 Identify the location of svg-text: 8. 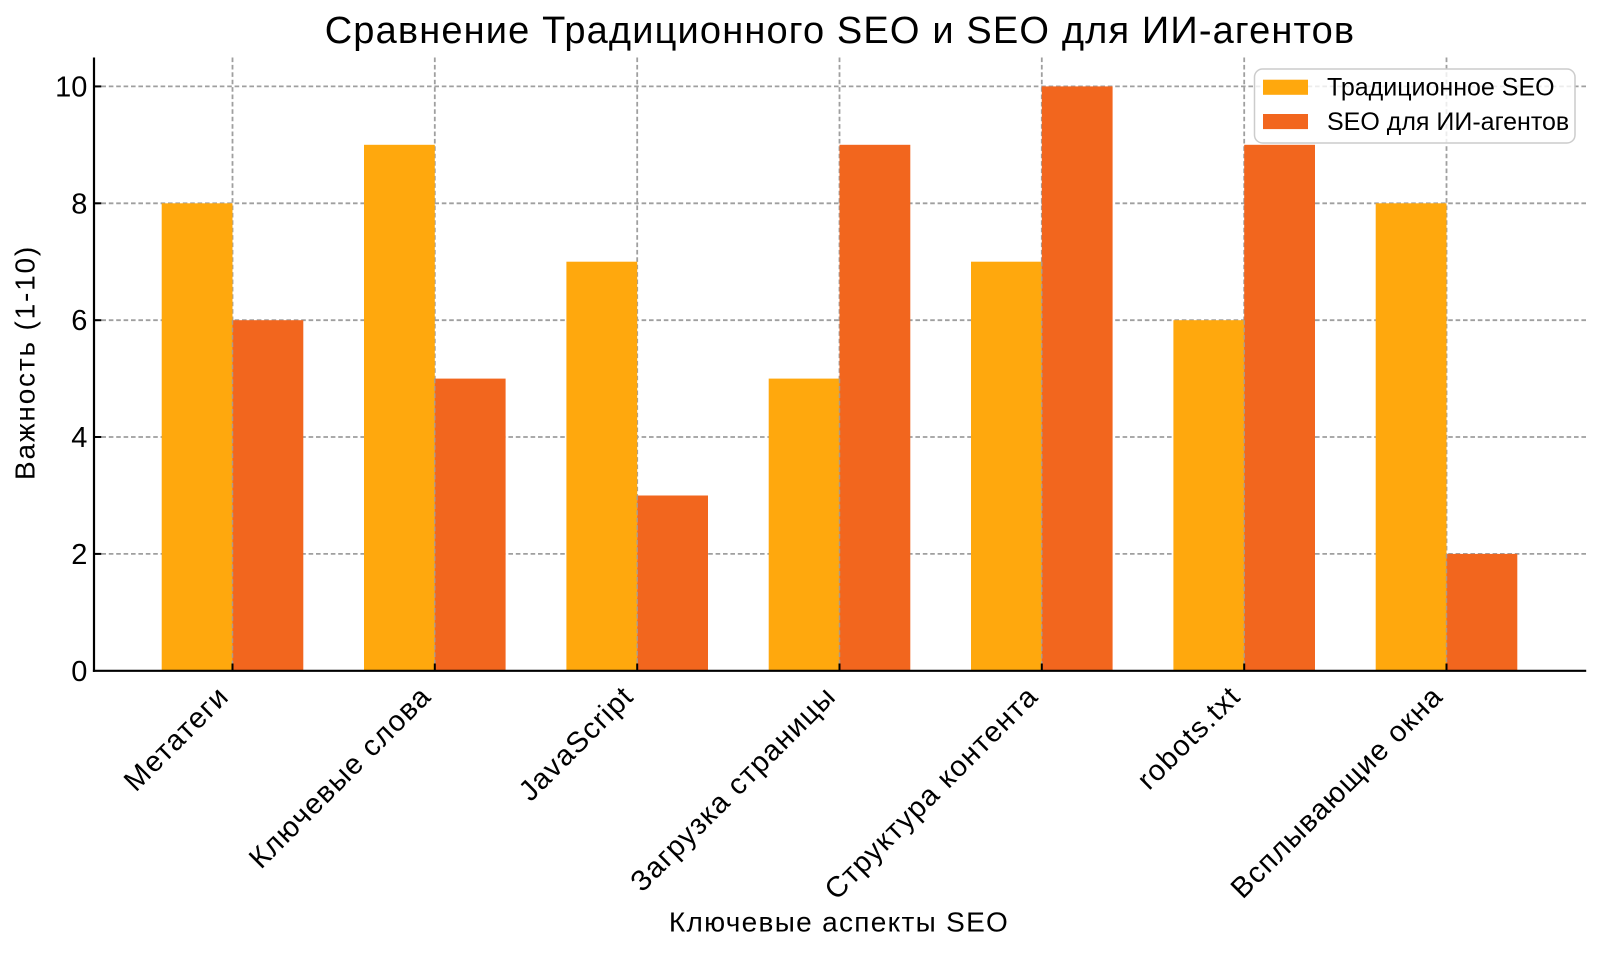
(79, 204).